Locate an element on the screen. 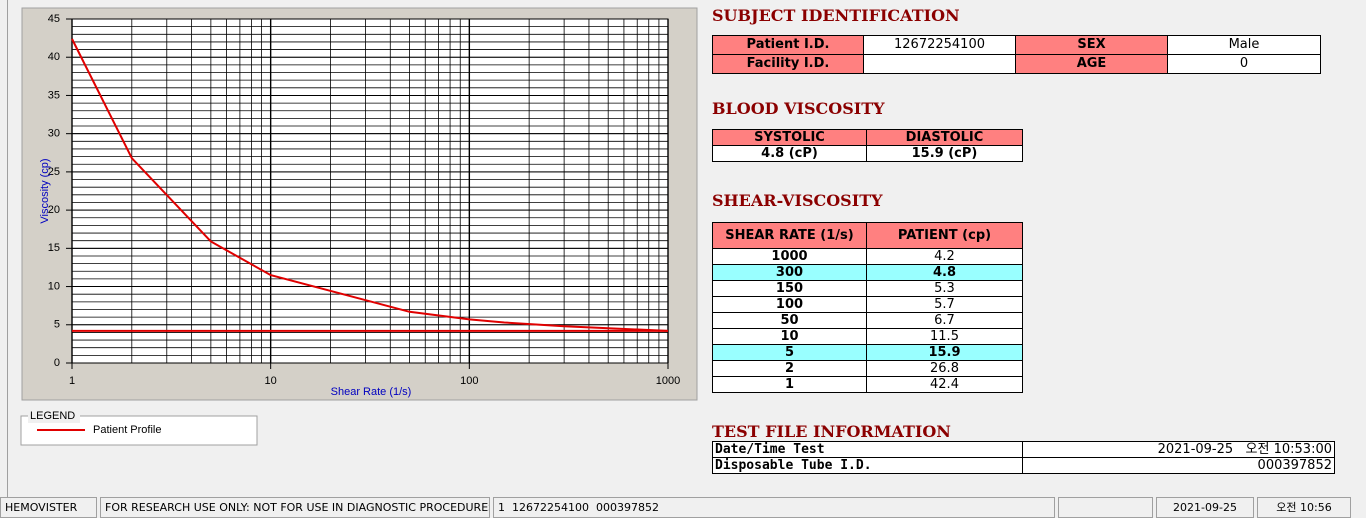  column-header: DIASTOLIC is located at coordinates (944, 137).